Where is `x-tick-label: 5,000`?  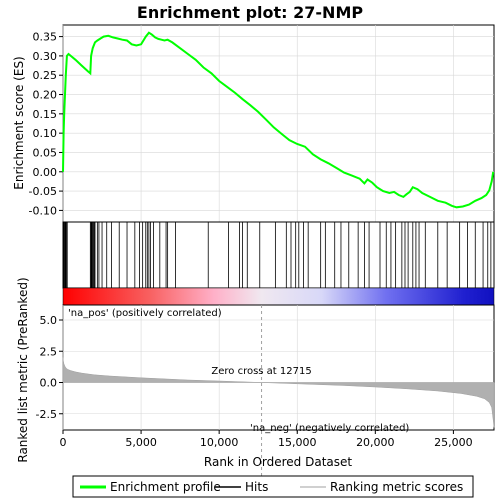
x-tick-label: 5,000 is located at coordinates (141, 442).